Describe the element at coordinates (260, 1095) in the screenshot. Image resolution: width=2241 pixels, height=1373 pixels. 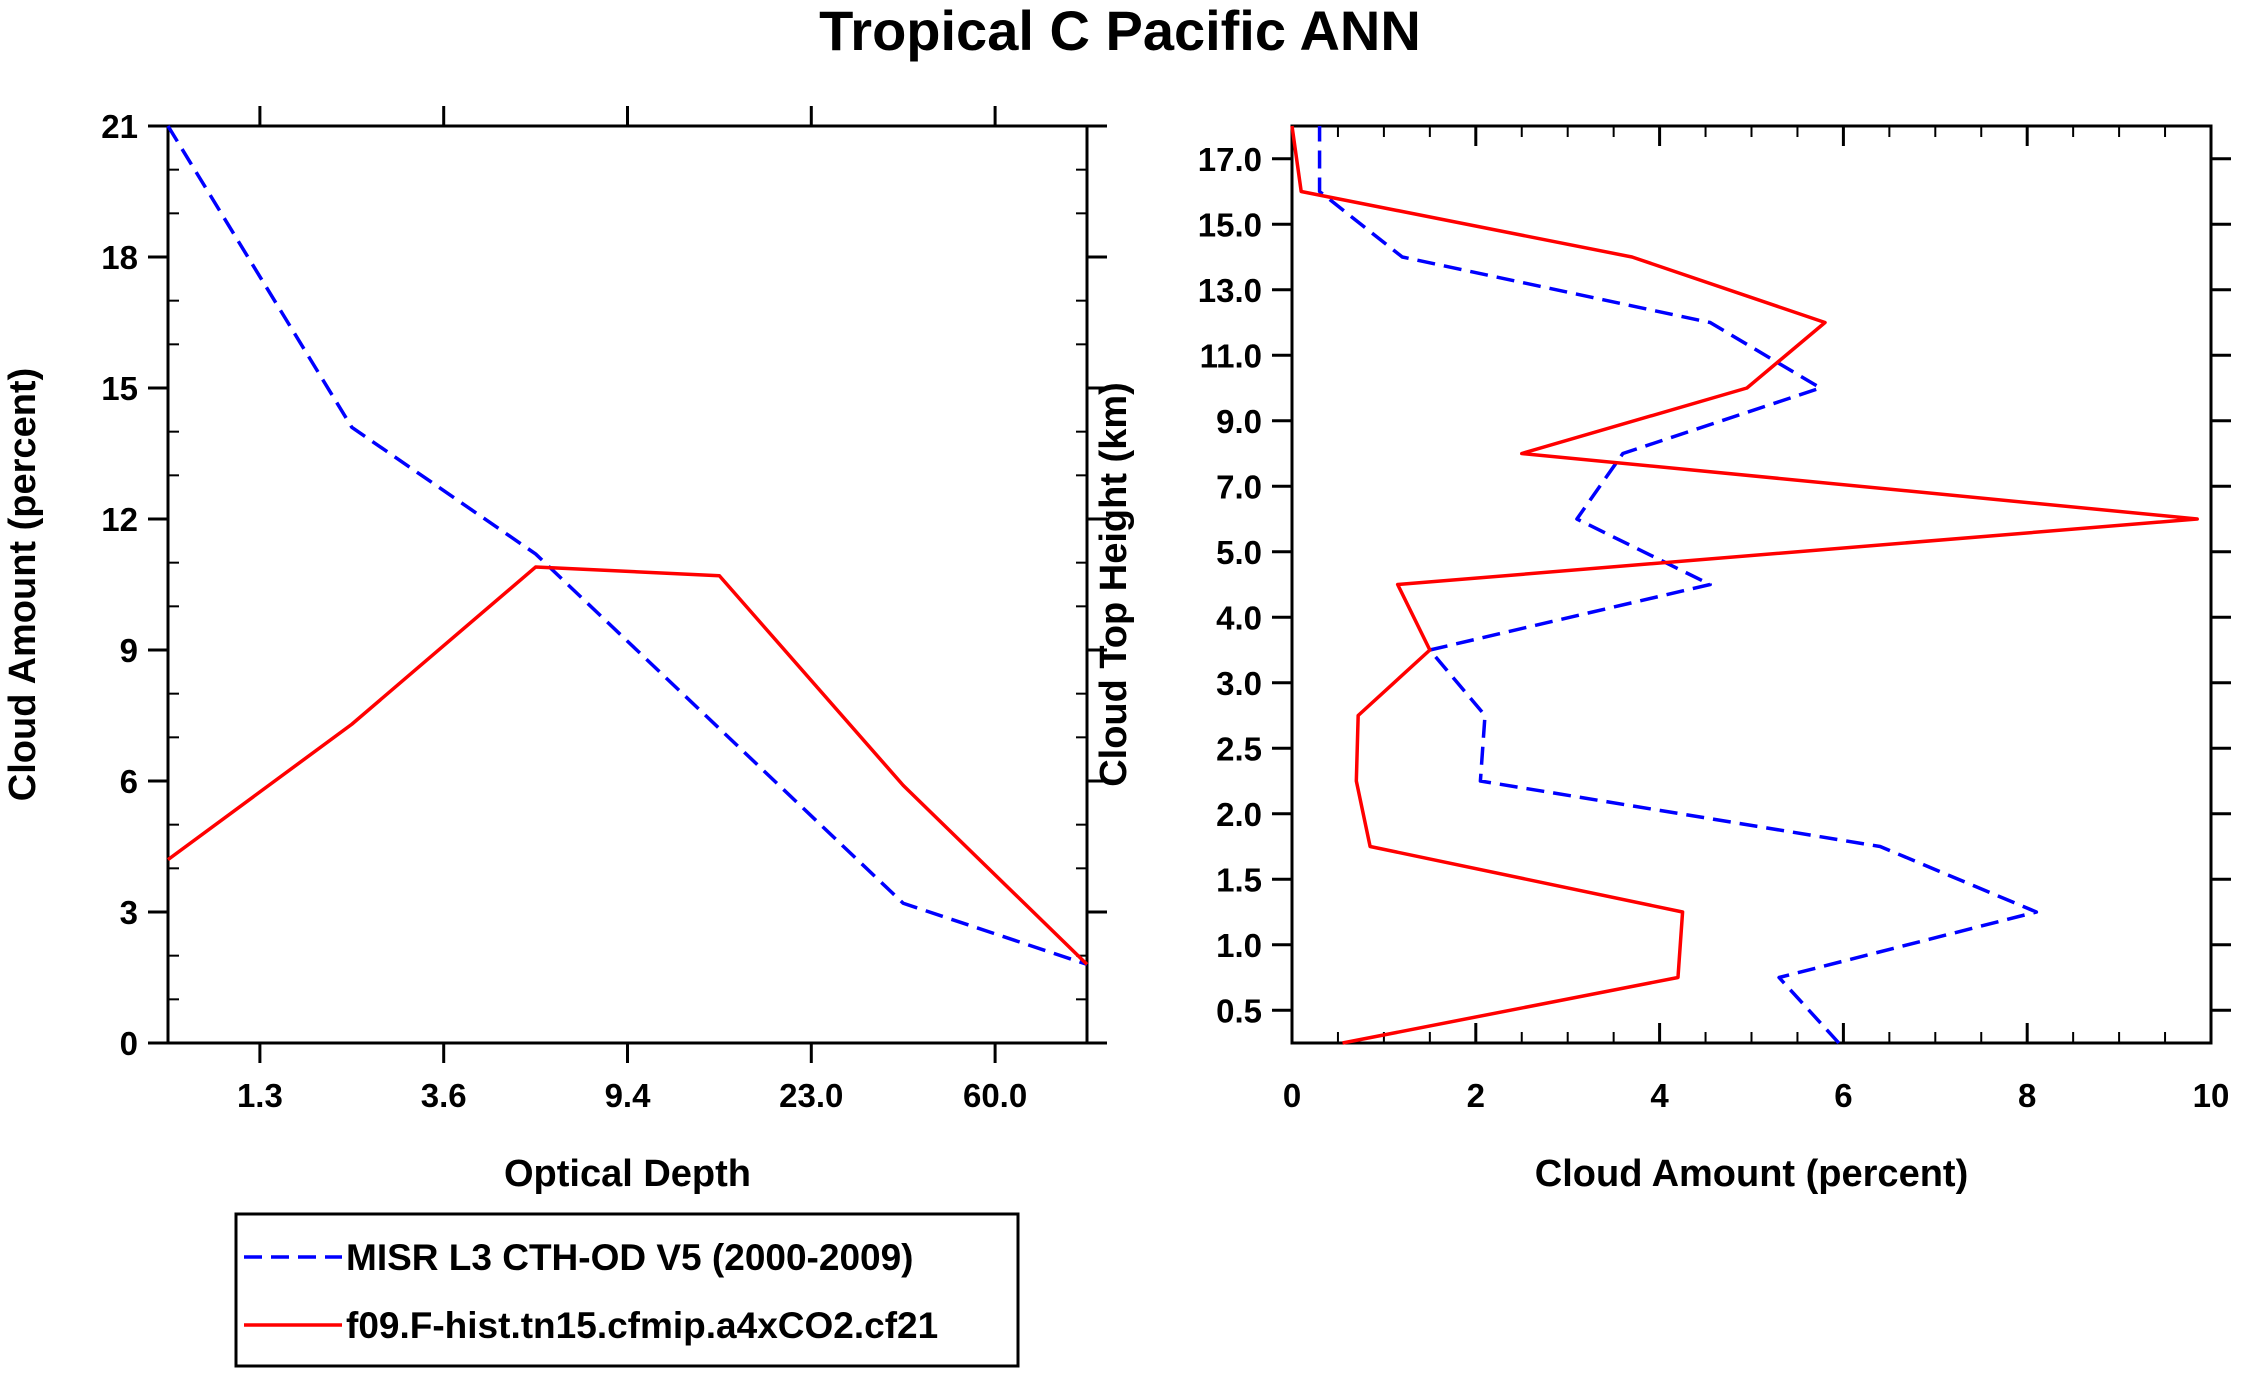
I see `x-tick-label: 1.3` at that location.